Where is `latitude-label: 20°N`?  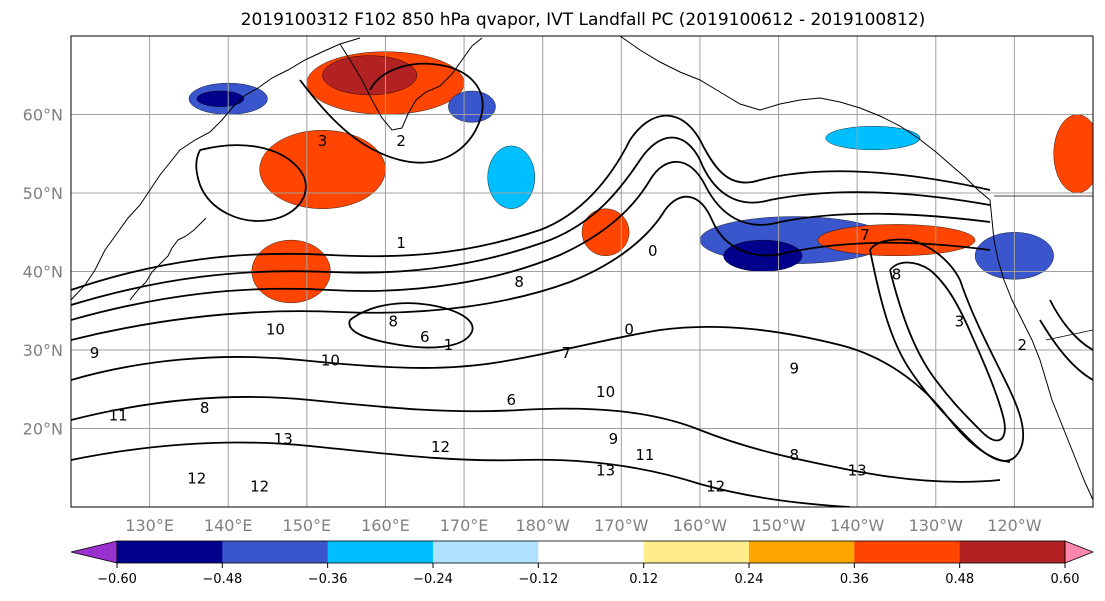
latitude-label: 20°N is located at coordinates (43, 429).